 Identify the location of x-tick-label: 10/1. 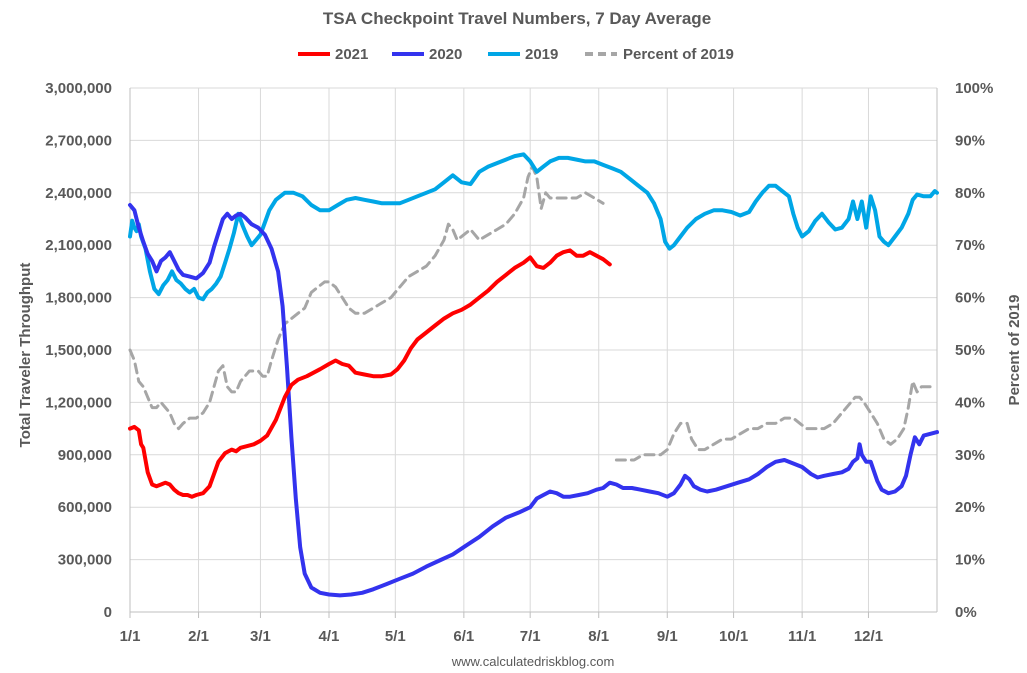
(733, 636).